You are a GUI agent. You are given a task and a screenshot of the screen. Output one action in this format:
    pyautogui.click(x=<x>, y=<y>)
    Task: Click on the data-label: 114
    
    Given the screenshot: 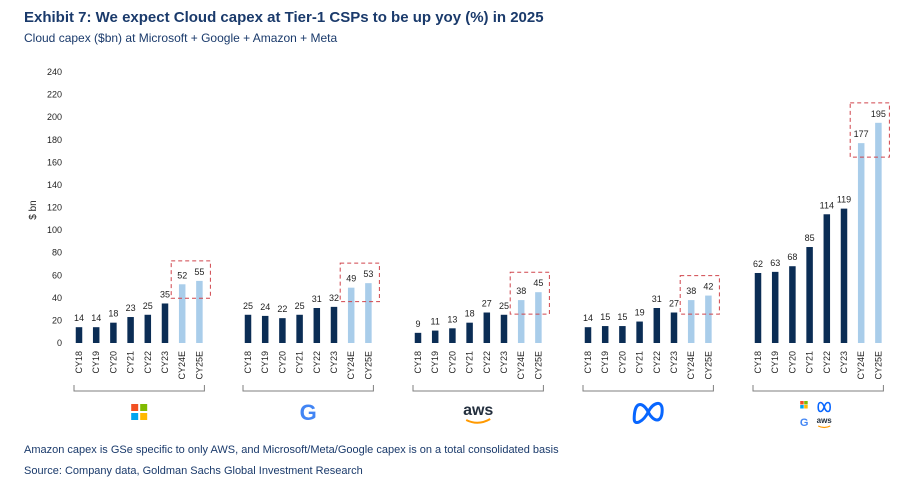 What is the action you would take?
    pyautogui.click(x=827, y=205)
    